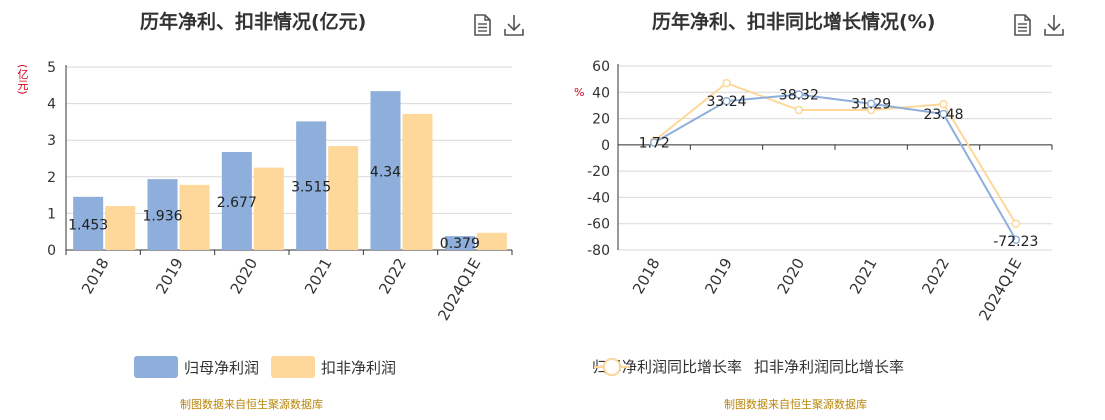 This screenshot has height=420, width=1105. I want to click on y-tick-label: 5, so click(51, 68).